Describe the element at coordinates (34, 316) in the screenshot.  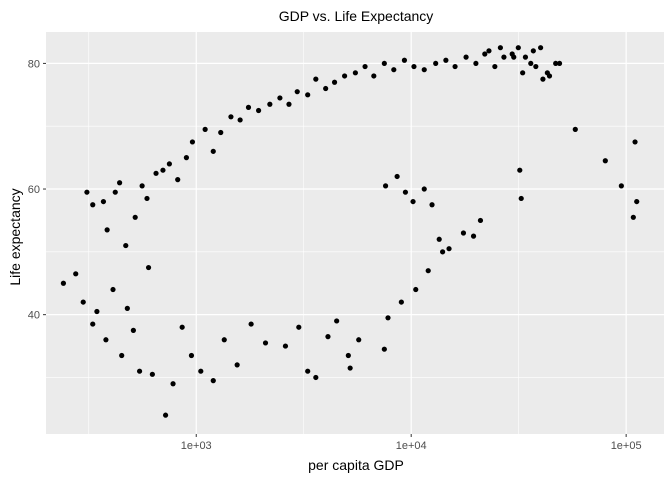
I see `y-tick-label: 40` at that location.